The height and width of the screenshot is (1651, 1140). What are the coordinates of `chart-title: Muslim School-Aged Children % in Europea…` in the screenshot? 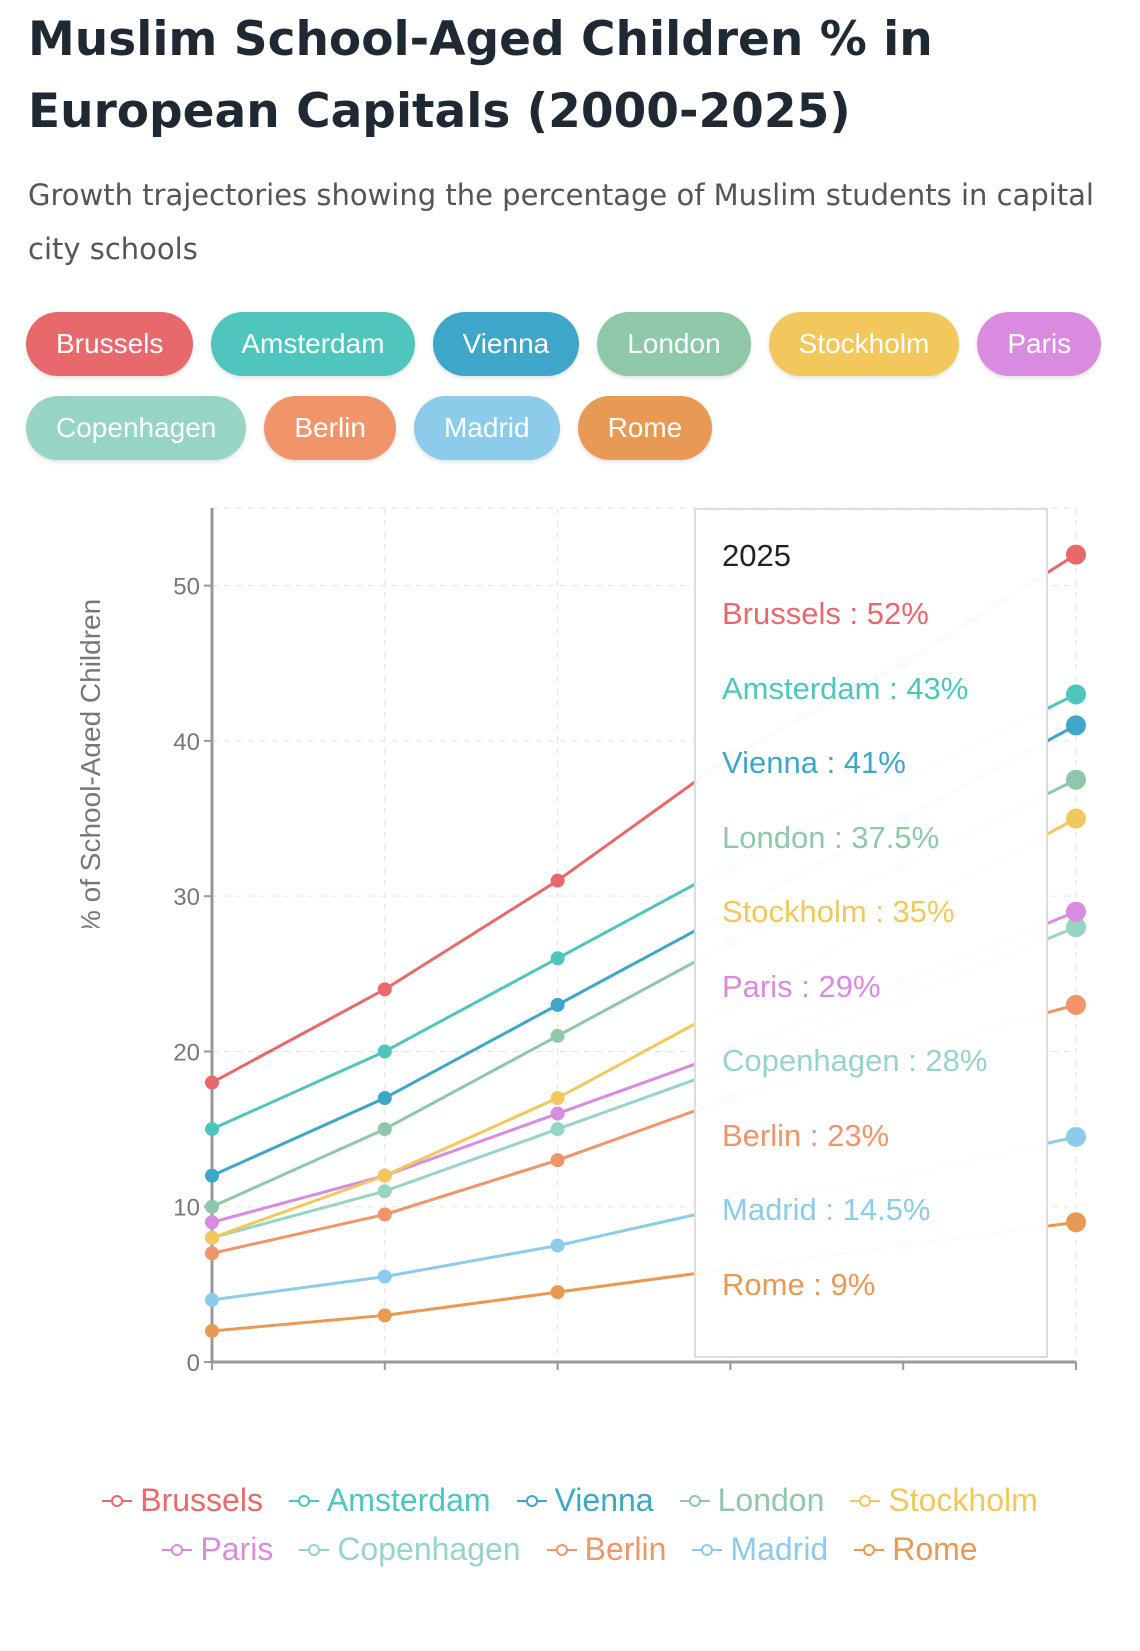 It's located at (480, 75).